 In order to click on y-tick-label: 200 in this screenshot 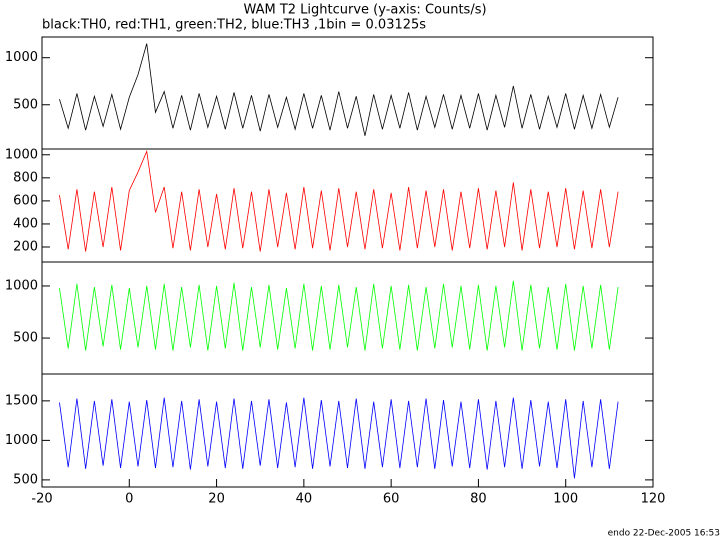, I will do `click(25, 247)`.